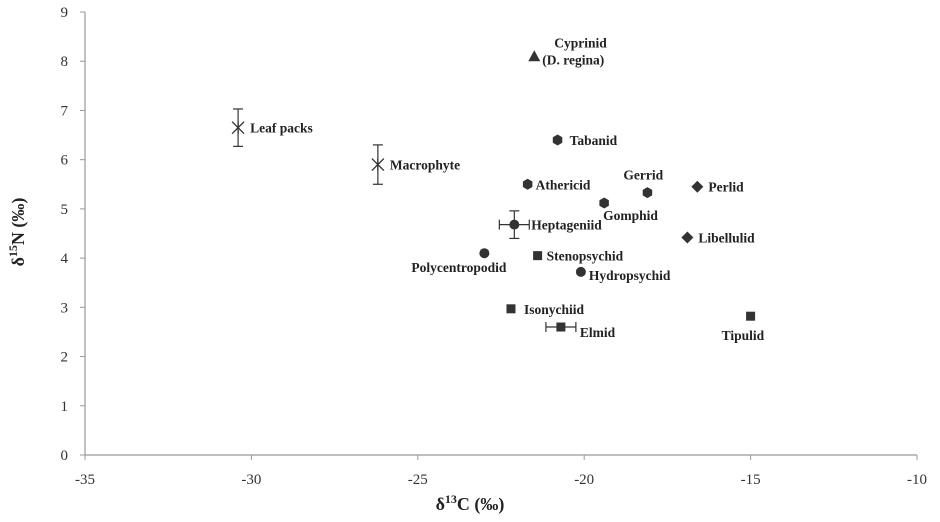 The width and height of the screenshot is (940, 522). I want to click on point-cyprinid, so click(534, 56).